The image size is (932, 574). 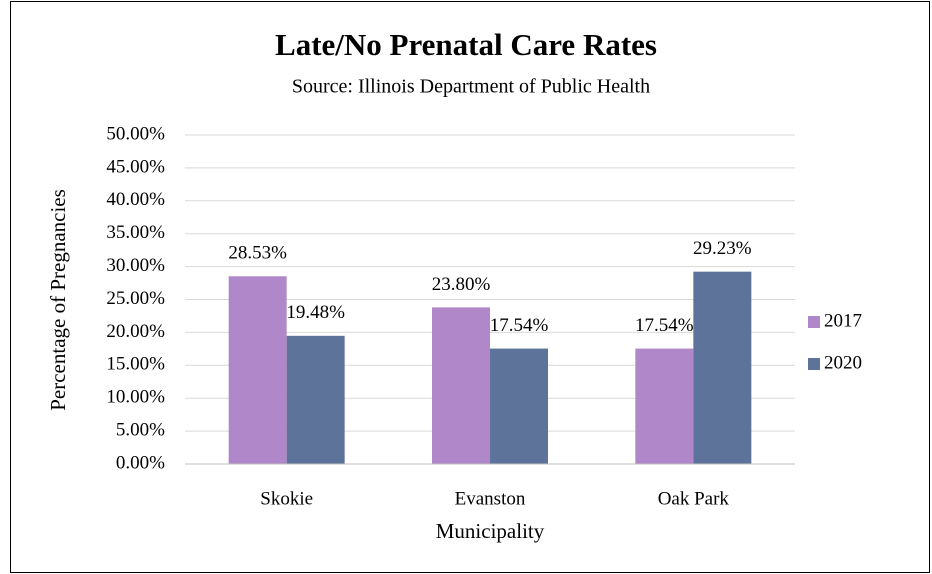 What do you see at coordinates (843, 362) in the screenshot?
I see `legend-label: 2020` at bounding box center [843, 362].